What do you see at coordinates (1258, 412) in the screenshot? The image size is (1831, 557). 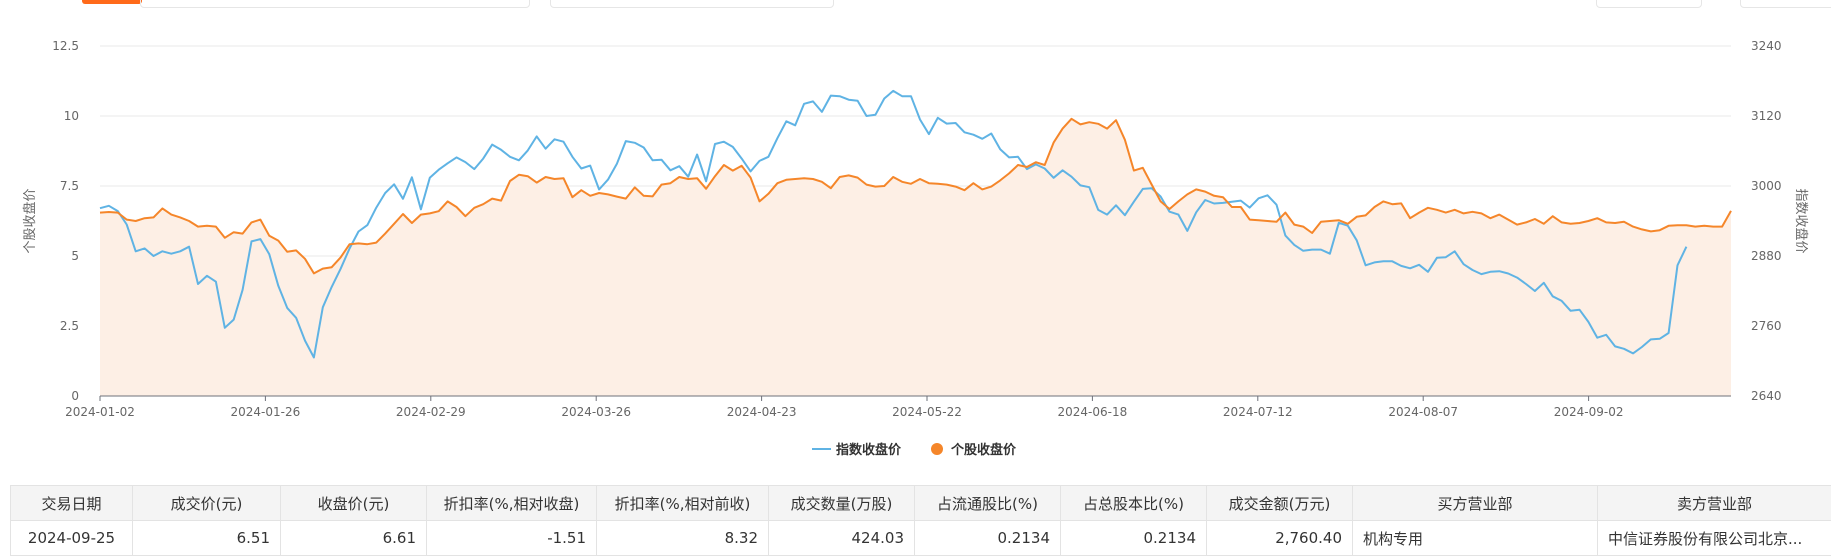 I see `x-tick-label: 2024-07-12` at bounding box center [1258, 412].